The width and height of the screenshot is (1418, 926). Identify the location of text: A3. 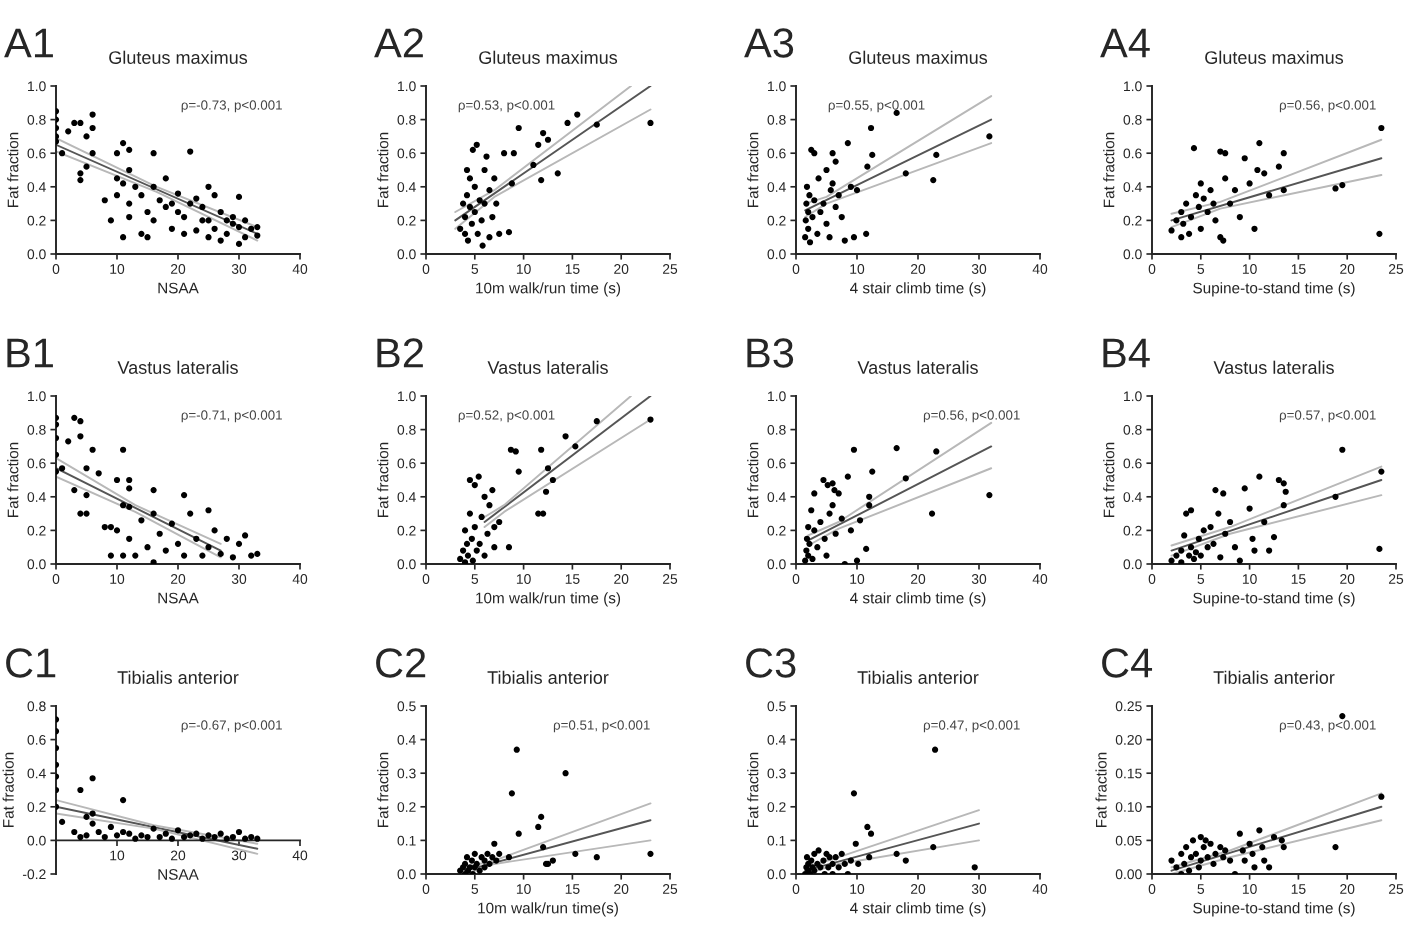
(769, 43).